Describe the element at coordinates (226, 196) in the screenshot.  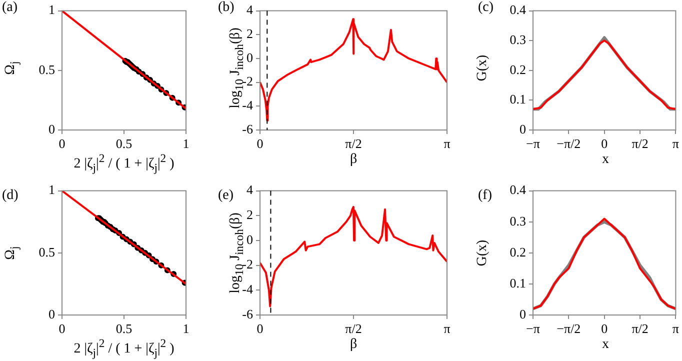
I see `chart-title: (e)` at that location.